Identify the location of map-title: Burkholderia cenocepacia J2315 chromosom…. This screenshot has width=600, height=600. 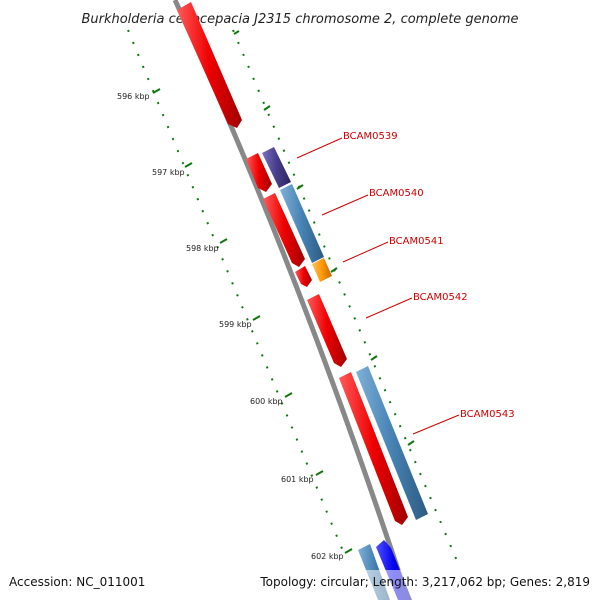
(299, 19).